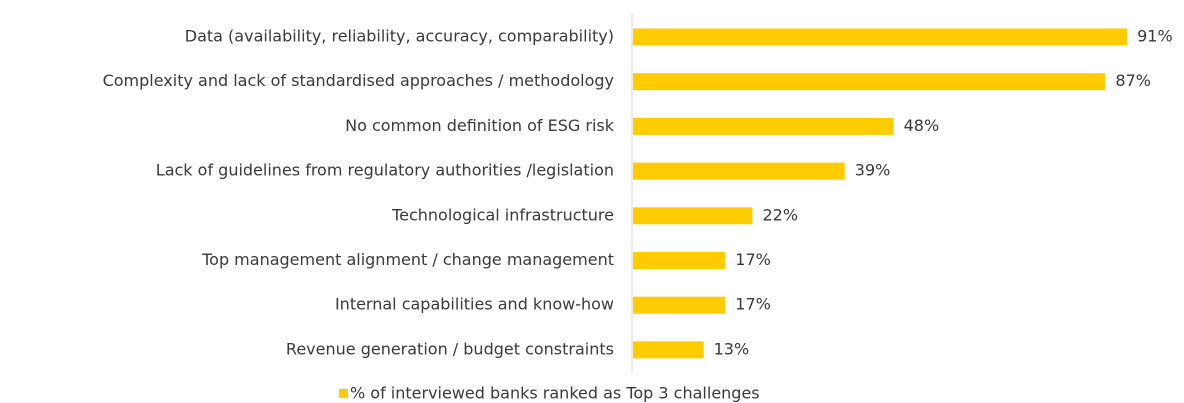 This screenshot has width=1184, height=403. I want to click on value-label: 91%, so click(1155, 36).